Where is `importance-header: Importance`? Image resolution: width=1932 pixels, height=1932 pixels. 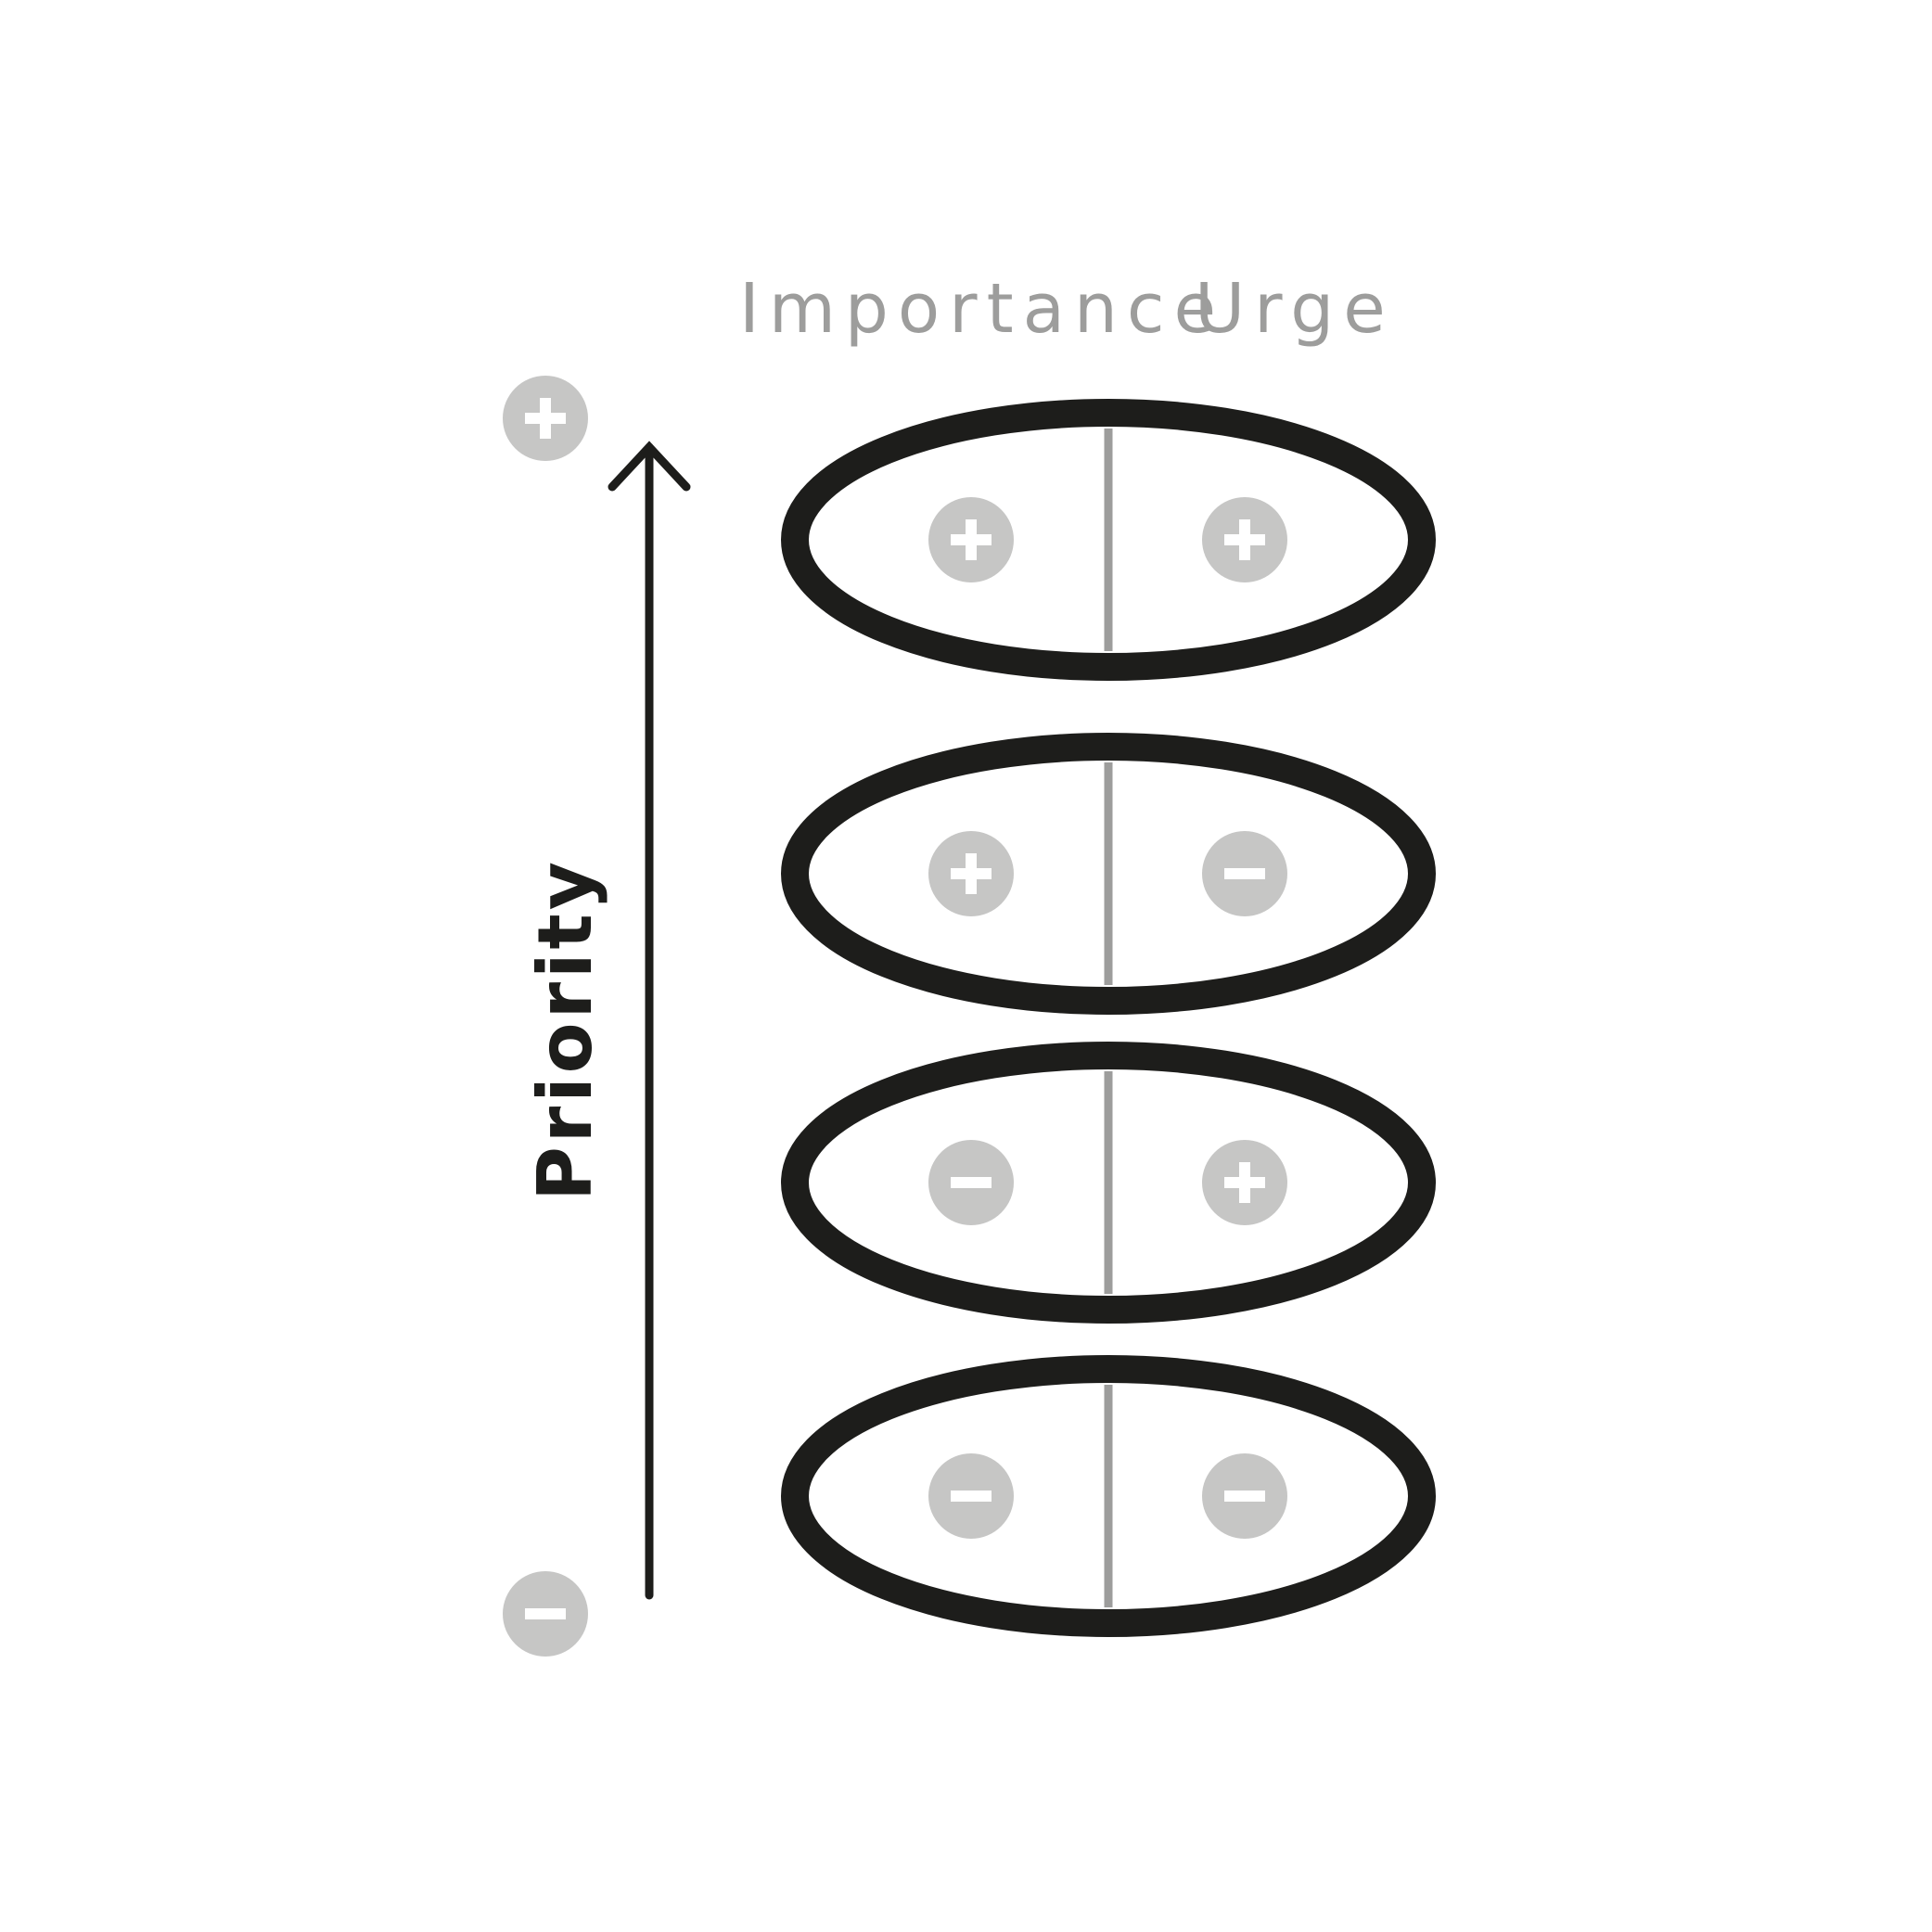 importance-header: Importance is located at coordinates (982, 309).